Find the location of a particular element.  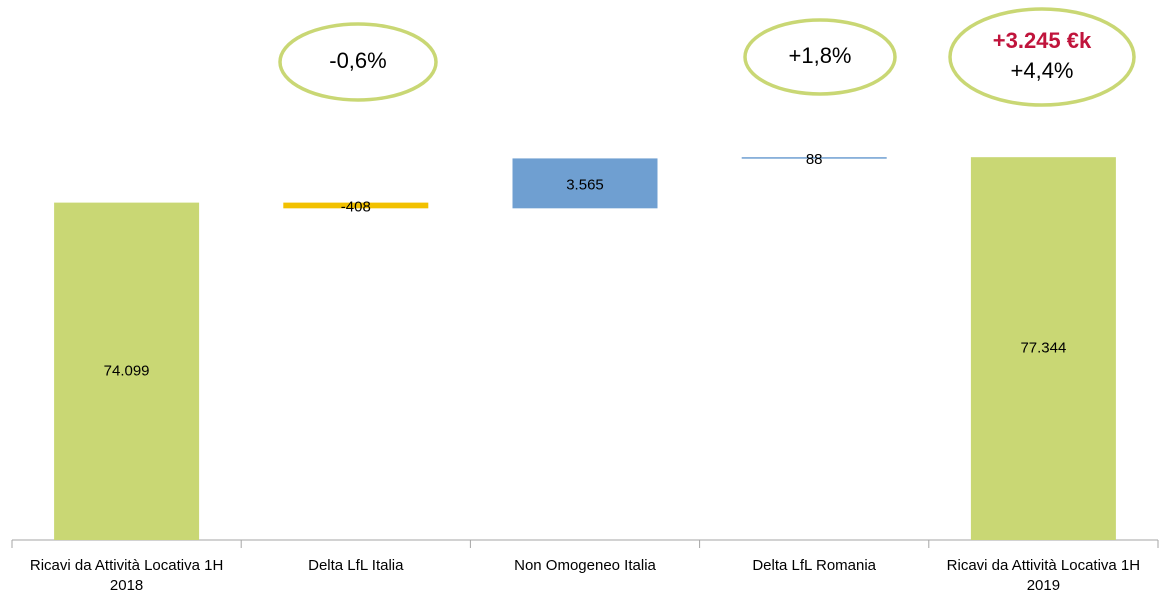

value-label: 77.344 is located at coordinates (1043, 348).